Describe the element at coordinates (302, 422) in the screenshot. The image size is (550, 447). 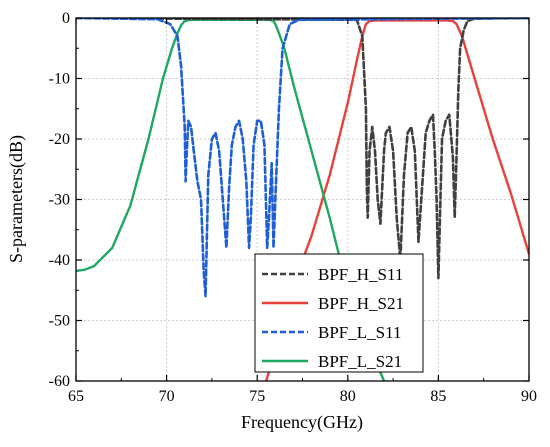
I see `x-axis-title: Frequency(GHz)` at that location.